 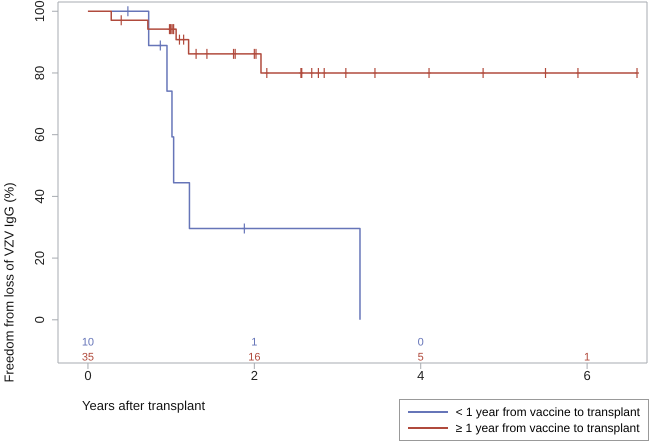 I want to click on y-tick-label: 20, so click(x=39, y=258).